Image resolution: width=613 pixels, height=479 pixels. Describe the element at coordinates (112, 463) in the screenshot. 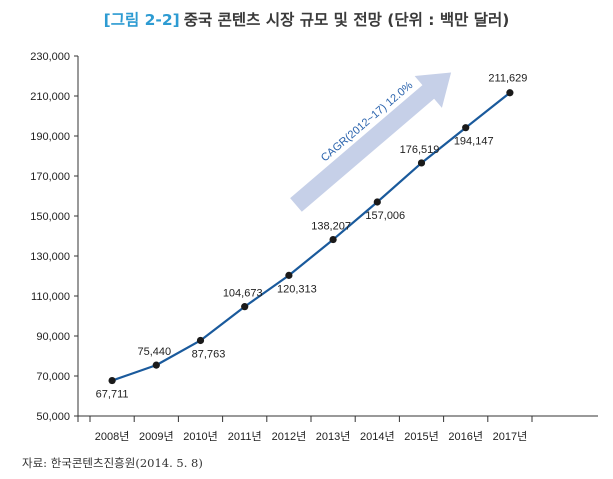

I see `source-note: 자료: 한국콘텐츠진흥원(2014. 5. 8)` at that location.